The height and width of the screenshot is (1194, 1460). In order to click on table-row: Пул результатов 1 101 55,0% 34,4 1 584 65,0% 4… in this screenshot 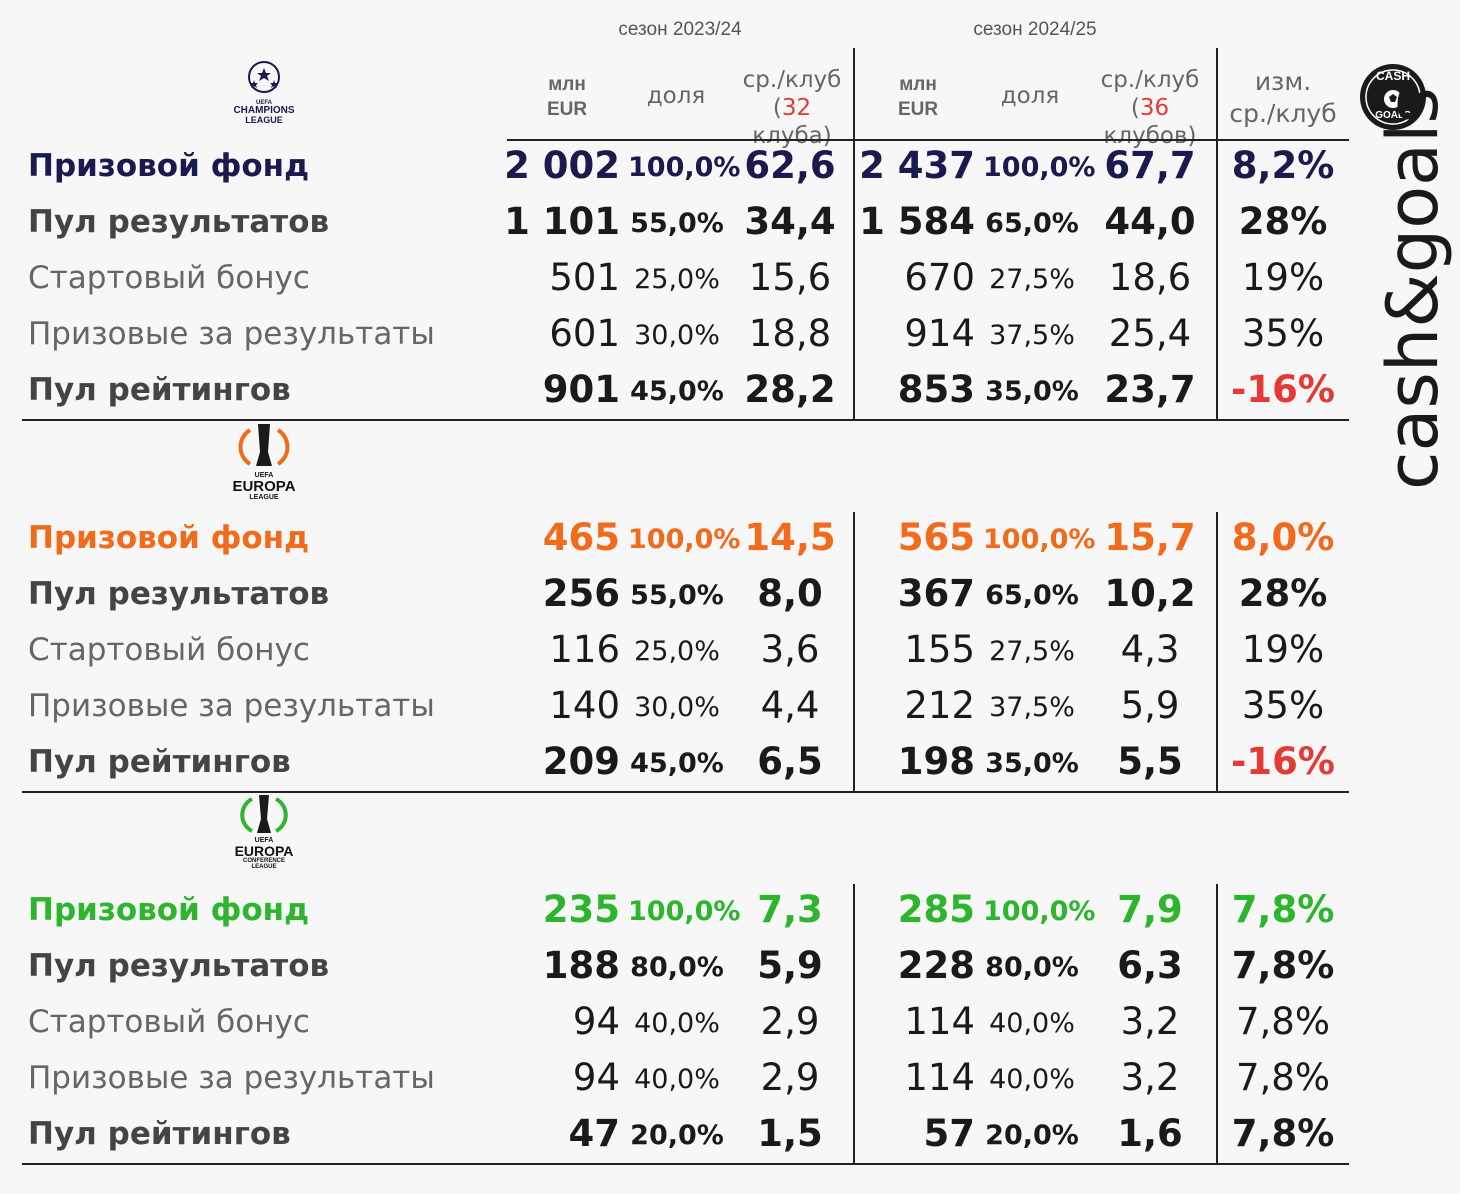, I will do `click(675, 224)`.